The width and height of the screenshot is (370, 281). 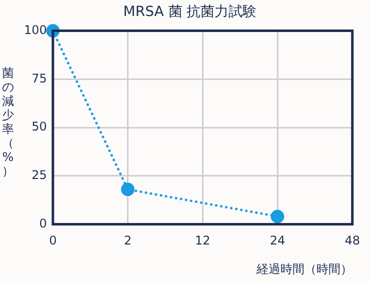 What do you see at coordinates (278, 241) in the screenshot?
I see `x-tick-label: 24` at bounding box center [278, 241].